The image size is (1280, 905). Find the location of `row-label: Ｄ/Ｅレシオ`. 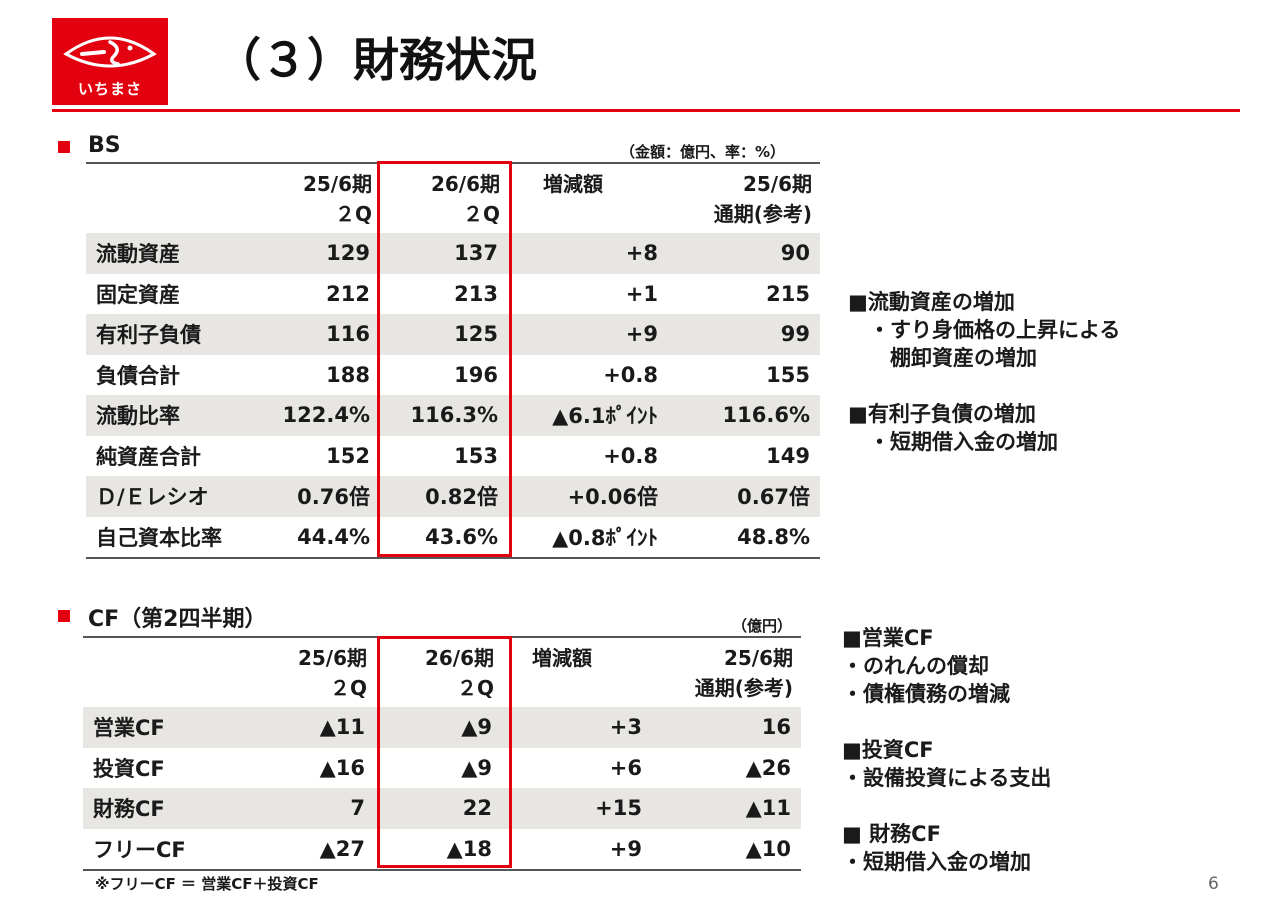

row-label: Ｄ/Ｅレシオ is located at coordinates (171, 496).